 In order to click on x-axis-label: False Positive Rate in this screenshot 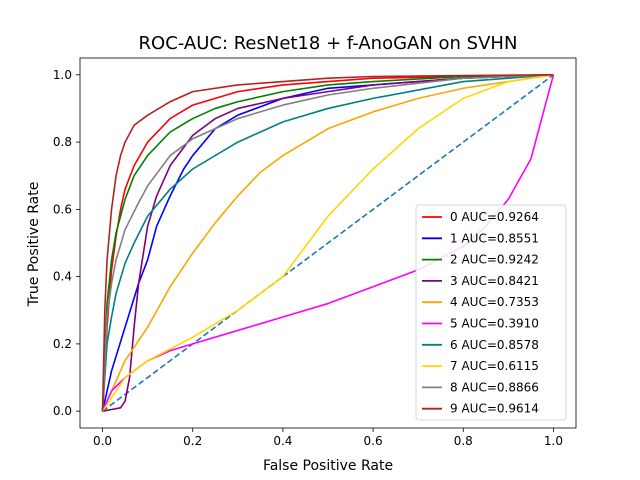, I will do `click(328, 466)`.